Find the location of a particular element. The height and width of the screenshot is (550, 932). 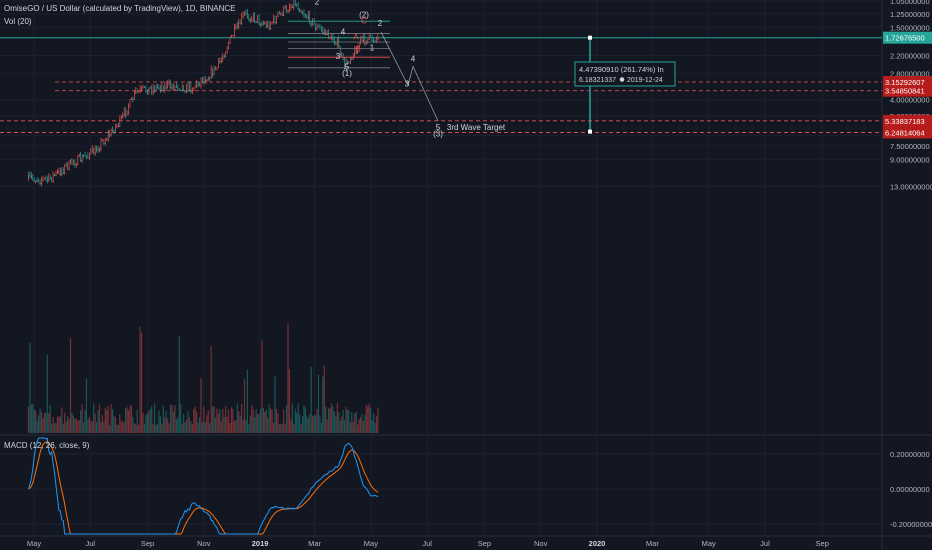

target-zone-label: 3rd Wave Target is located at coordinates (476, 127).